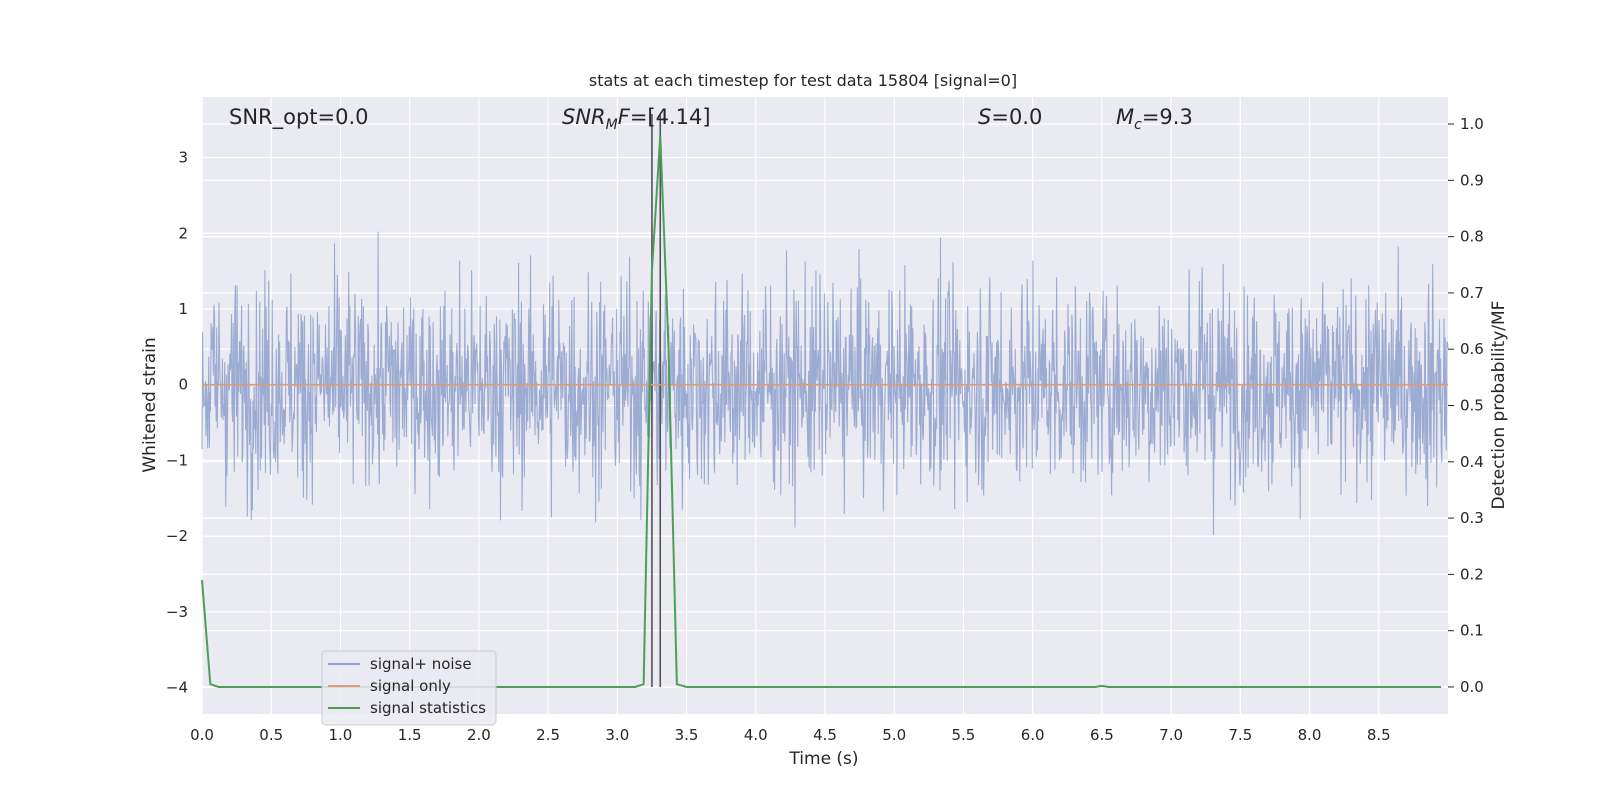  I want to click on legend-label-signal: signal only, so click(410, 686).